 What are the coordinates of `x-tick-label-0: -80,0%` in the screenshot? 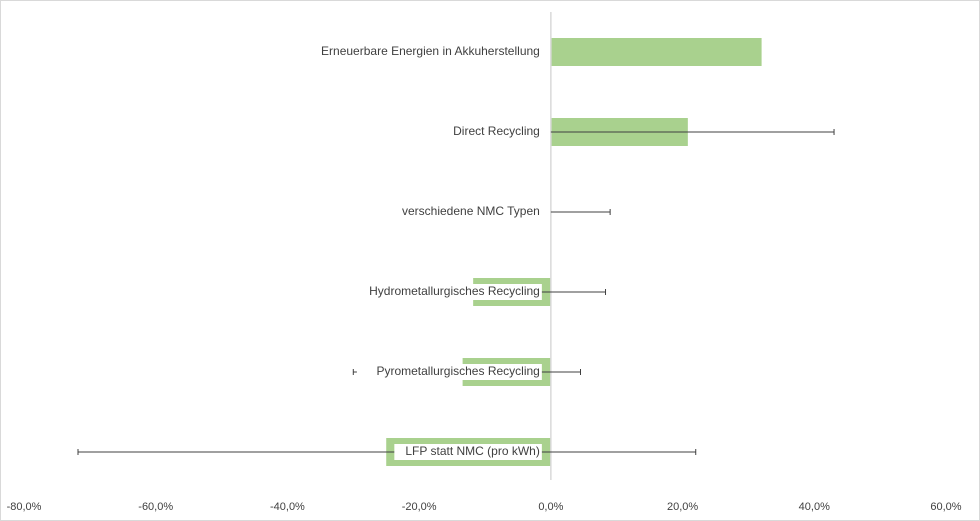 It's located at (24, 507).